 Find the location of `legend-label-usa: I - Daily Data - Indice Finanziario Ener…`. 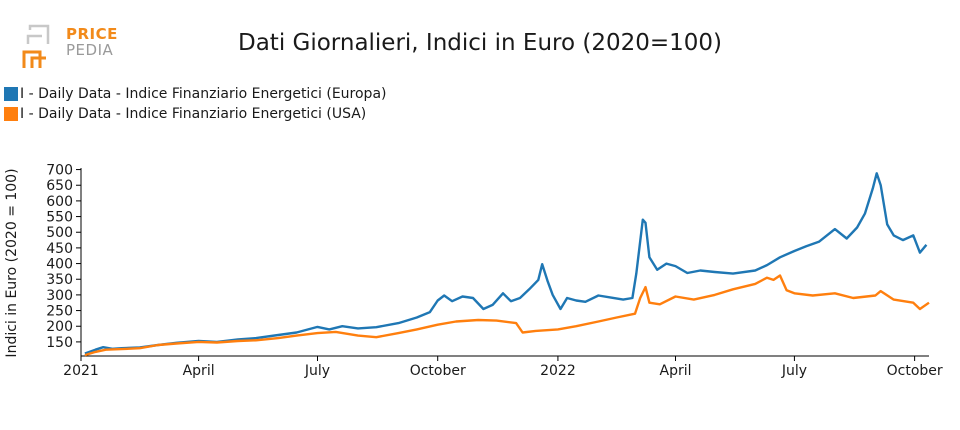

legend-label-usa: I - Daily Data - Indice Finanziario Ener… is located at coordinates (193, 114).